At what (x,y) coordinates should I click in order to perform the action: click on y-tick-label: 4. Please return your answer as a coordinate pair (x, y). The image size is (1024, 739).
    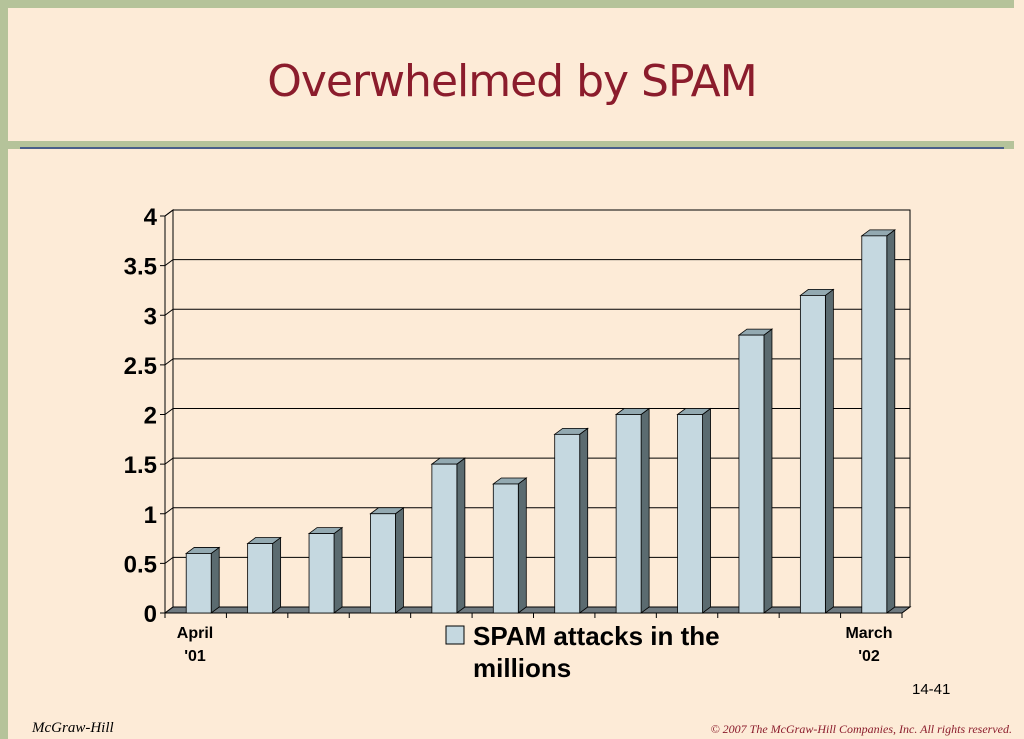
    Looking at the image, I should click on (151, 217).